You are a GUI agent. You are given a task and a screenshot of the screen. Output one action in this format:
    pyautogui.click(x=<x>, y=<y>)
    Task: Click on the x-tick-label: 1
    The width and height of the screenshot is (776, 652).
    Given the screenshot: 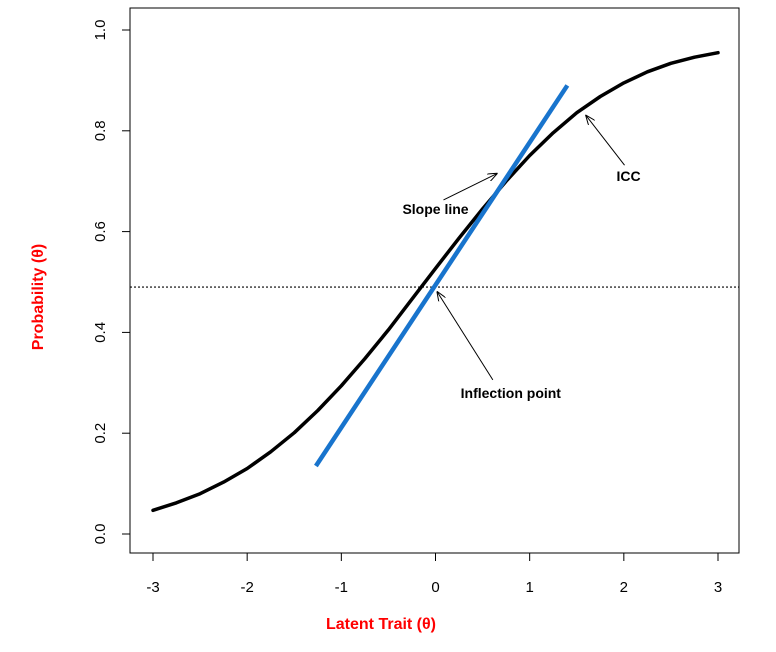 What is the action you would take?
    pyautogui.click(x=529, y=587)
    